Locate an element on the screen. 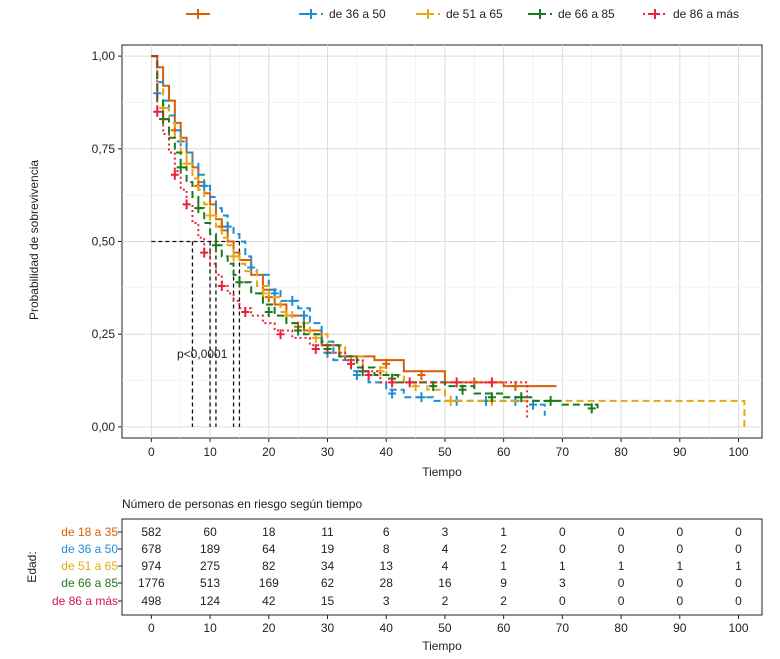 The width and height of the screenshot is (780, 659). risk-x-tick-label: 40 is located at coordinates (387, 628).